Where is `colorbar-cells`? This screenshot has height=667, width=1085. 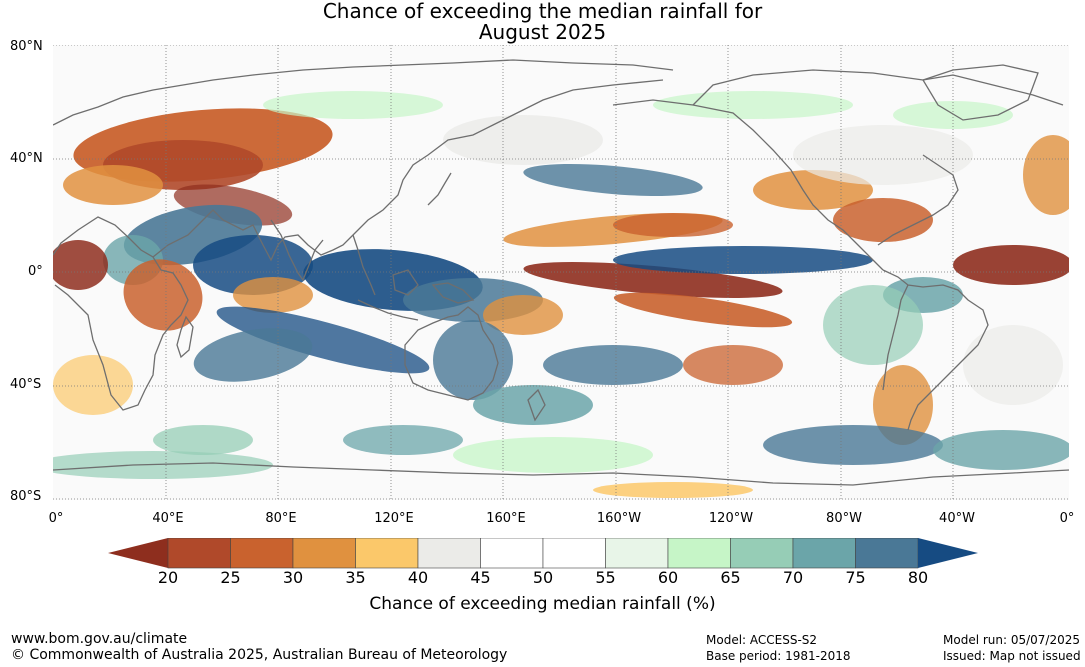 colorbar-cells is located at coordinates (543, 553).